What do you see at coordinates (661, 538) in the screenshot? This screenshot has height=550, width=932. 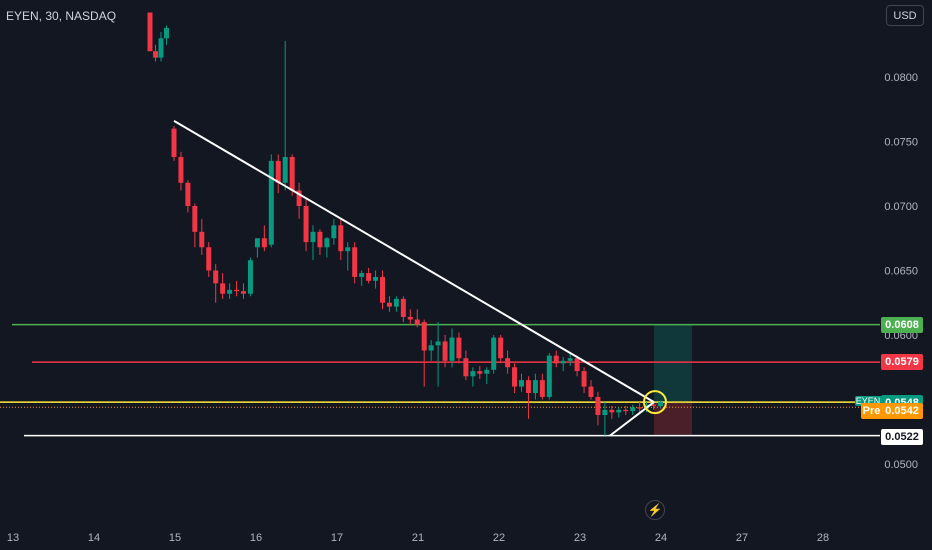 I see `time-axis-label: 24` at bounding box center [661, 538].